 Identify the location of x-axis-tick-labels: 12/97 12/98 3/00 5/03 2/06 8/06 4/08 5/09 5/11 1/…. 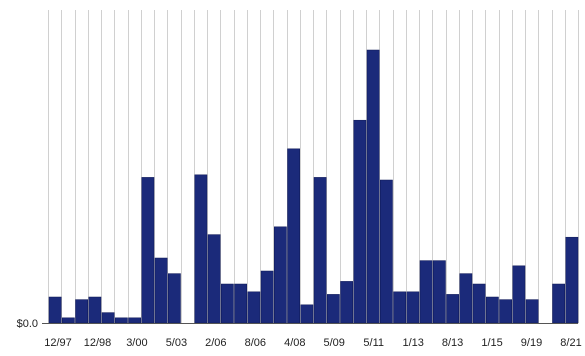
(312, 343).